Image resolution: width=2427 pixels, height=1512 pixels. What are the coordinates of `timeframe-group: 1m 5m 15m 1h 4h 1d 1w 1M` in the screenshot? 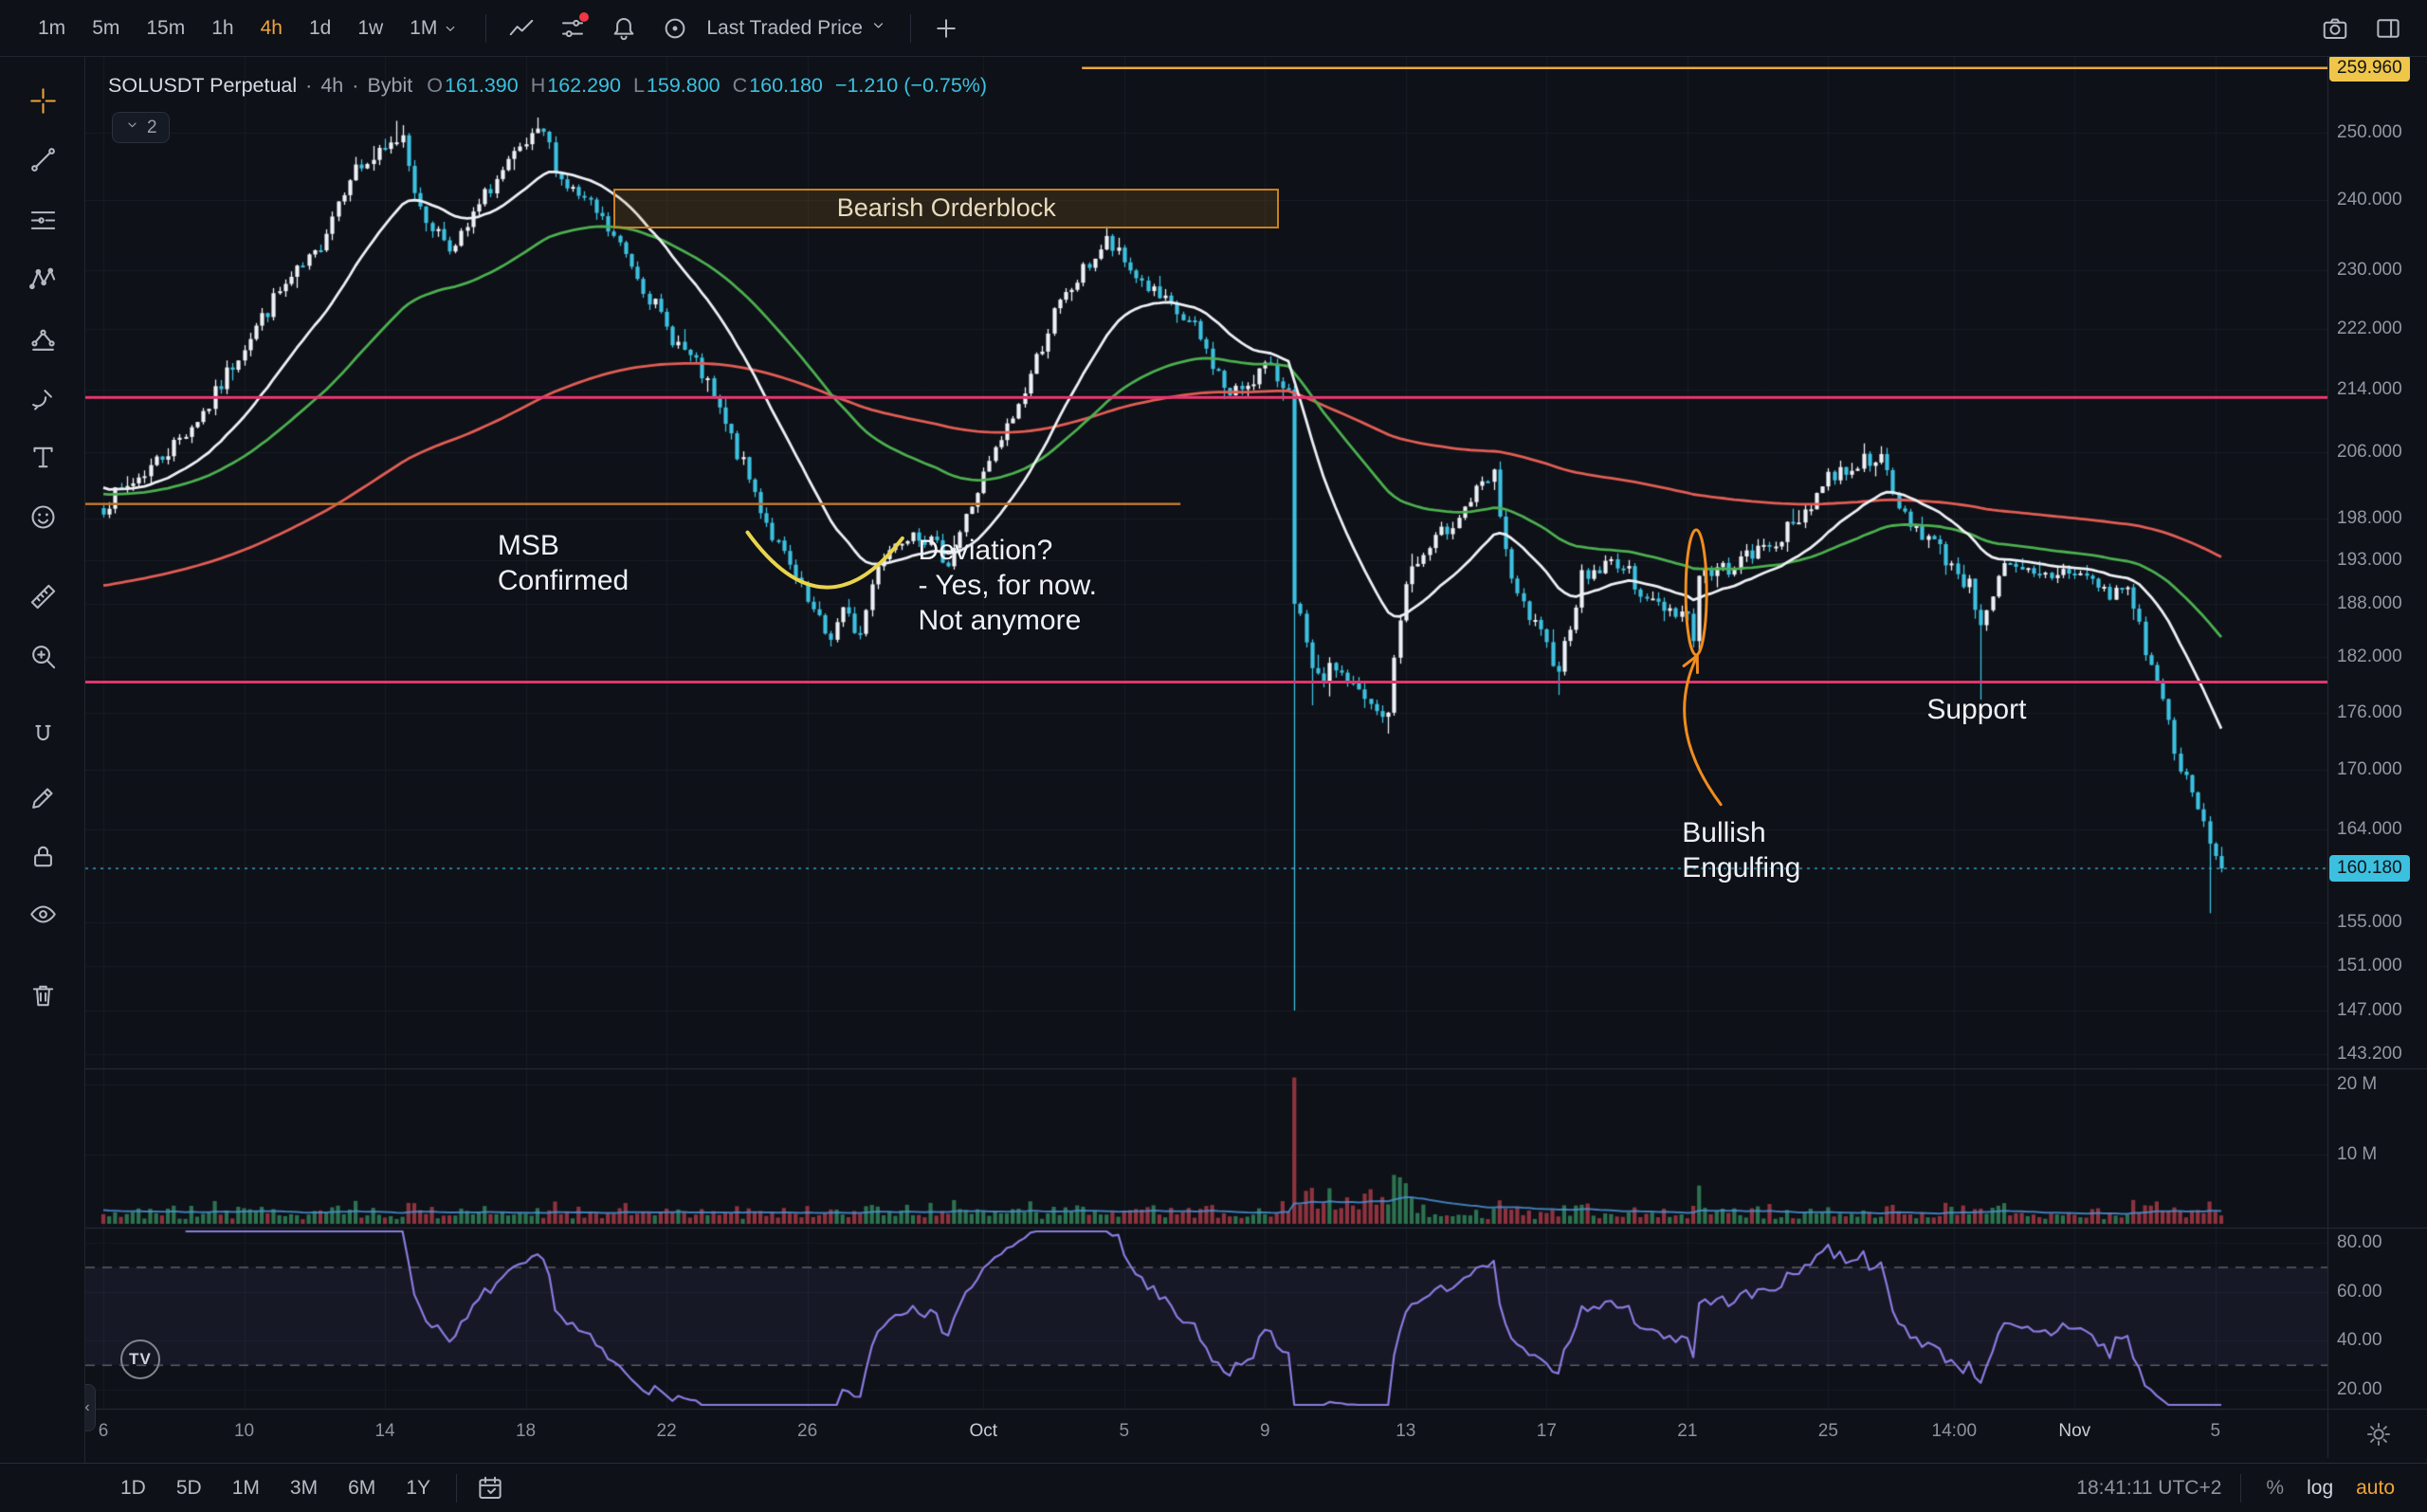 It's located at (248, 28).